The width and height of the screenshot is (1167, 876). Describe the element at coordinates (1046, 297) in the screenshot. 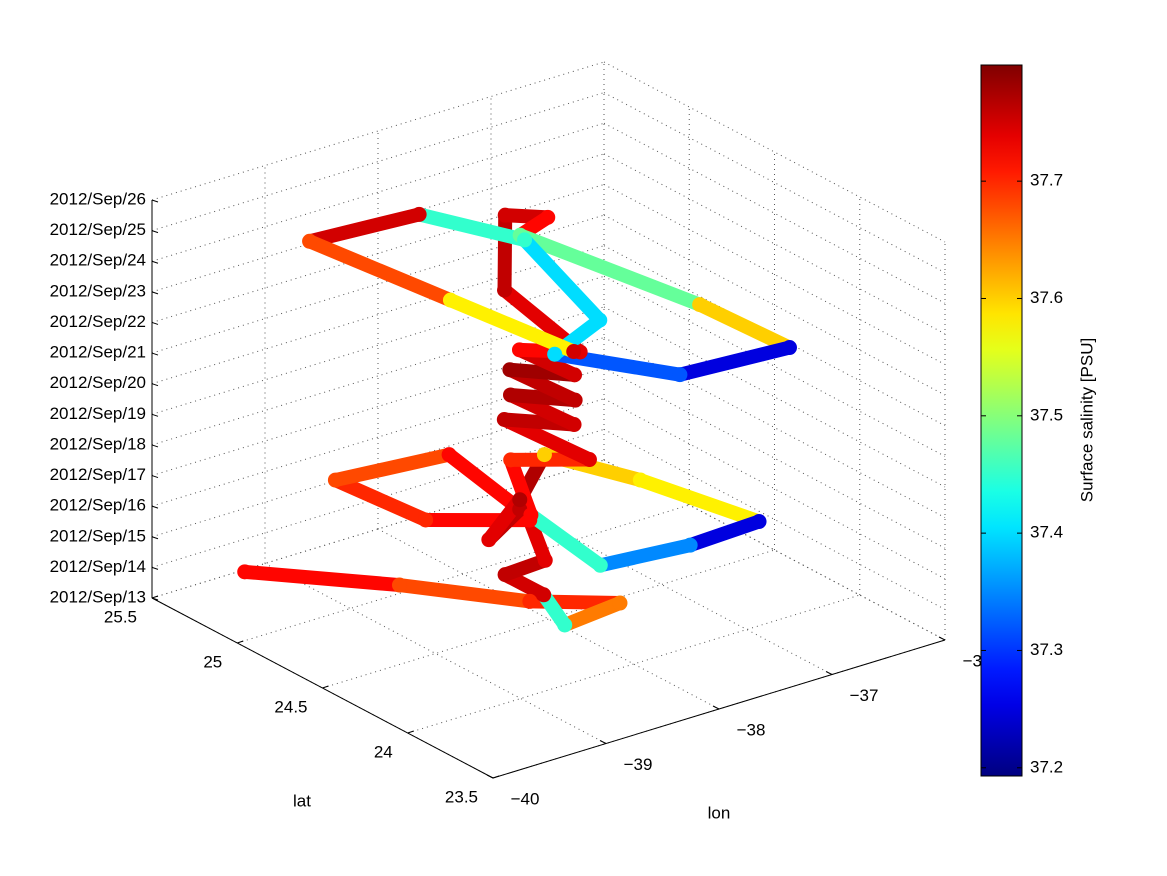

I see `colorbar-tick-label: 37.6` at that location.